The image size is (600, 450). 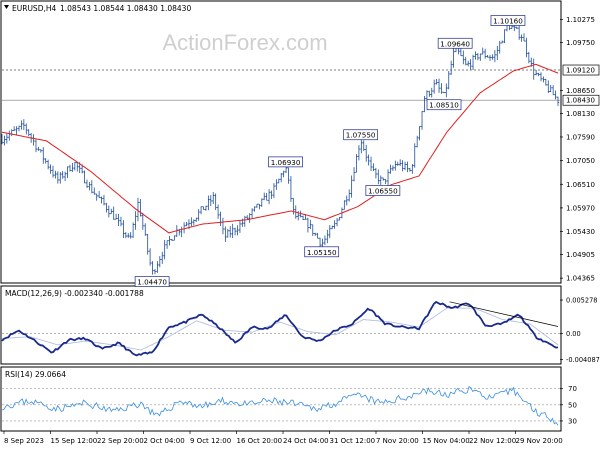 I want to click on price-annotation: 1.06930, so click(x=285, y=162).